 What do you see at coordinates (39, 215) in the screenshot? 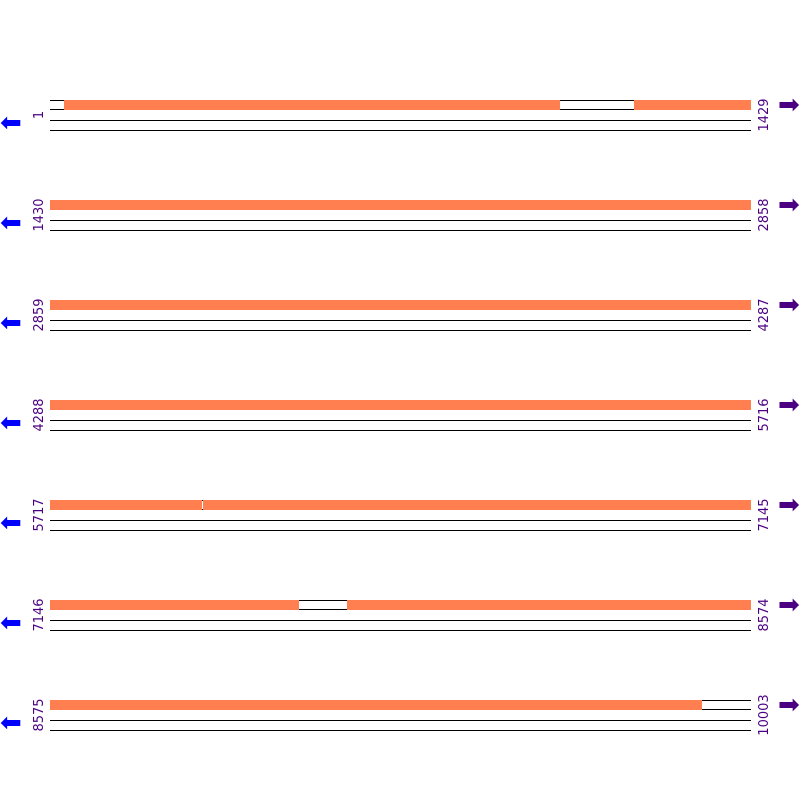
I see `row-start-label: 1430` at bounding box center [39, 215].